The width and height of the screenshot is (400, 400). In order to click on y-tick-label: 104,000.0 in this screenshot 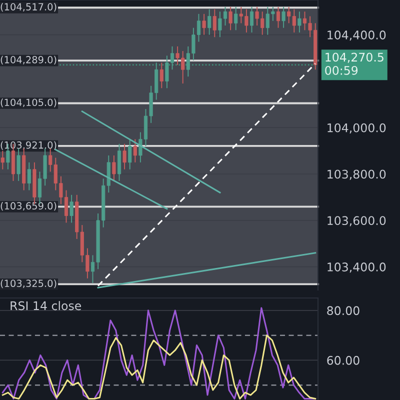, I will do `click(357, 128)`.